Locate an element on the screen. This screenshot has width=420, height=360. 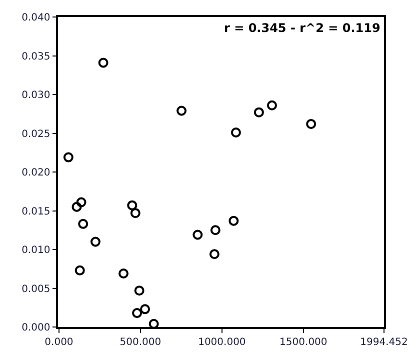
x-tick-label: 1000.000 is located at coordinates (222, 342).